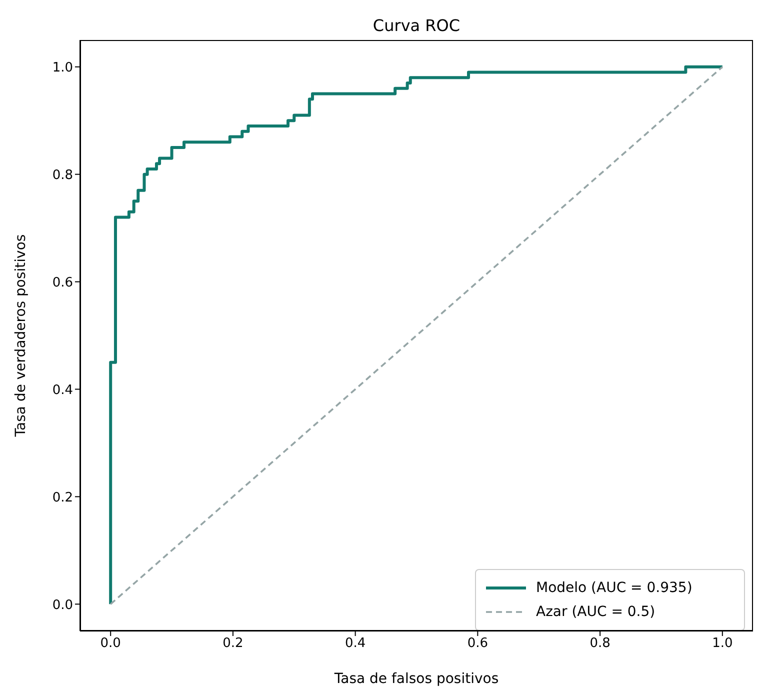 This screenshot has height=699, width=766. What do you see at coordinates (62, 390) in the screenshot?
I see `y-tick-label: 0.4` at bounding box center [62, 390].